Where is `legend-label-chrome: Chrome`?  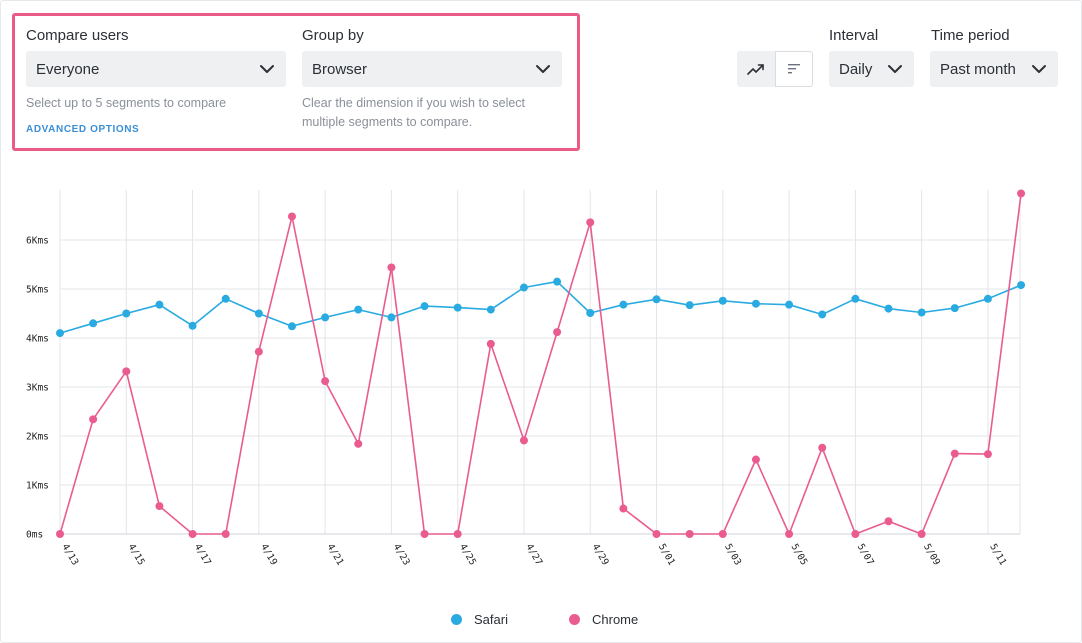
legend-label-chrome: Chrome is located at coordinates (615, 619).